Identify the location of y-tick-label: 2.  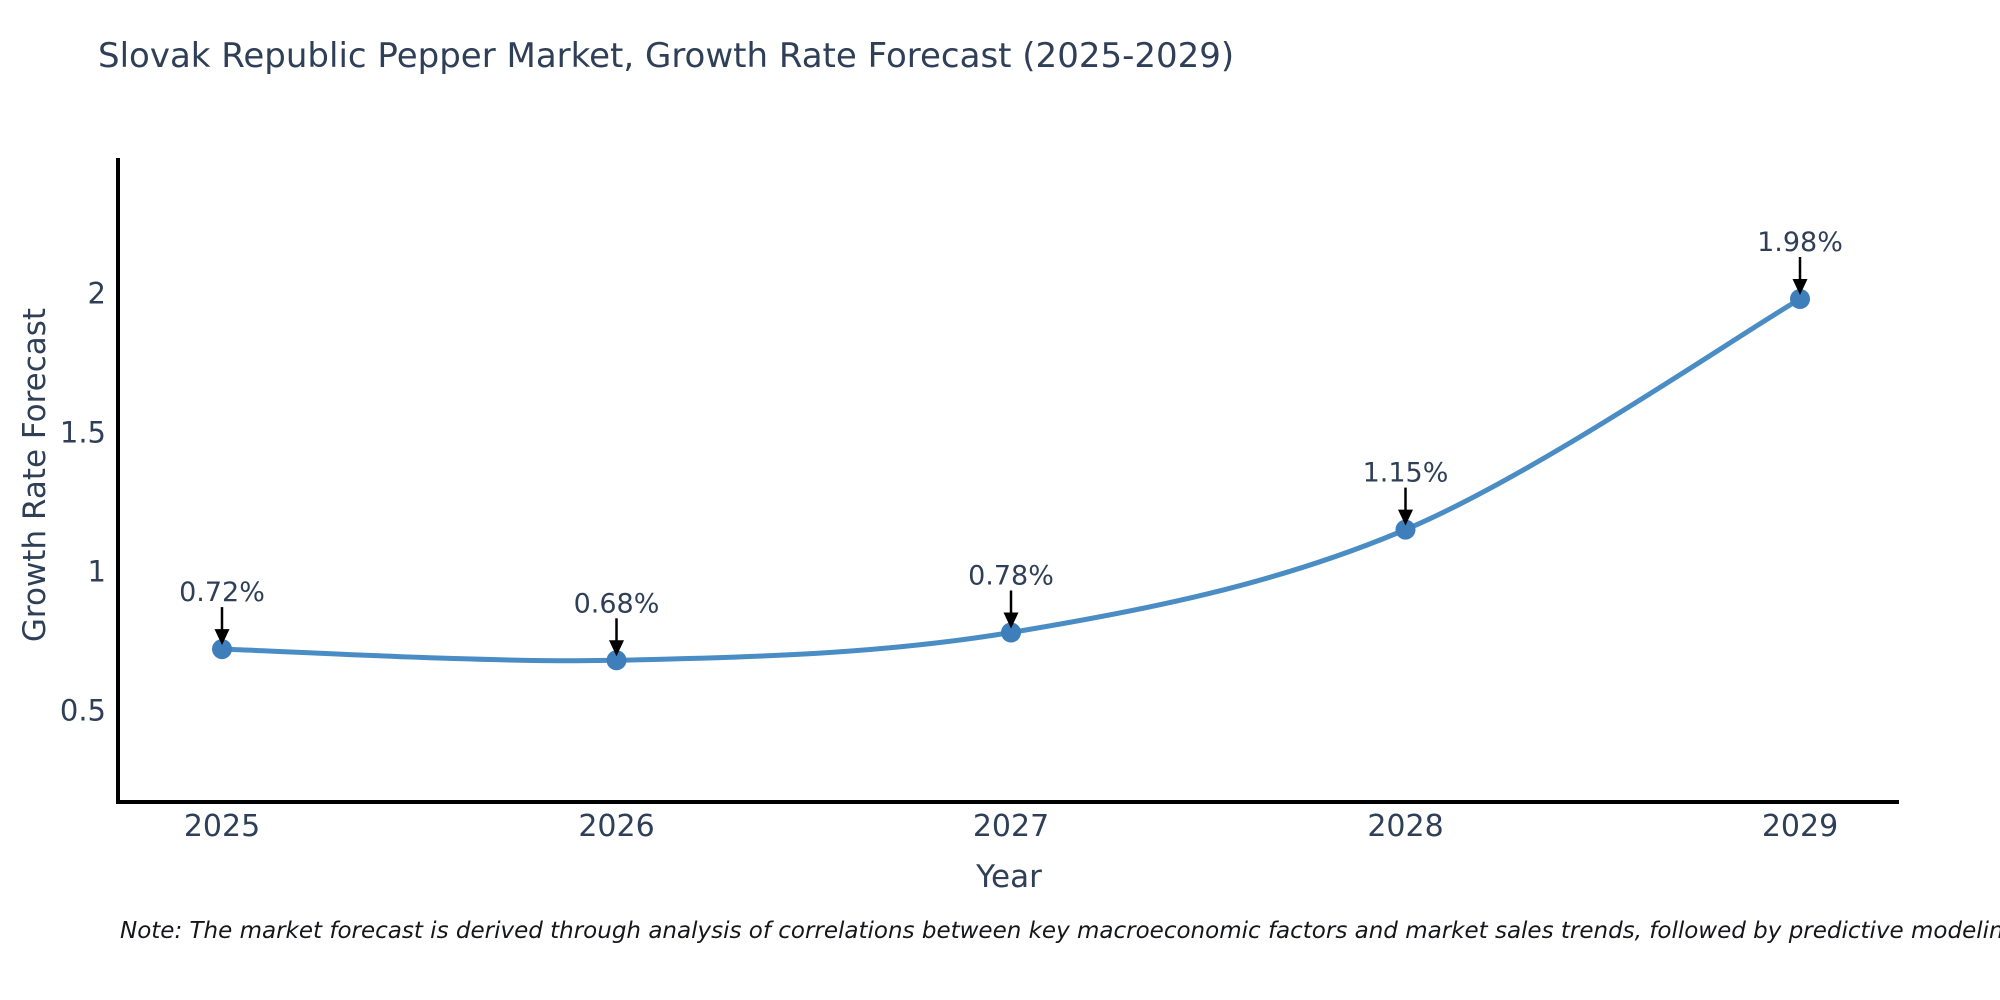
(97, 293).